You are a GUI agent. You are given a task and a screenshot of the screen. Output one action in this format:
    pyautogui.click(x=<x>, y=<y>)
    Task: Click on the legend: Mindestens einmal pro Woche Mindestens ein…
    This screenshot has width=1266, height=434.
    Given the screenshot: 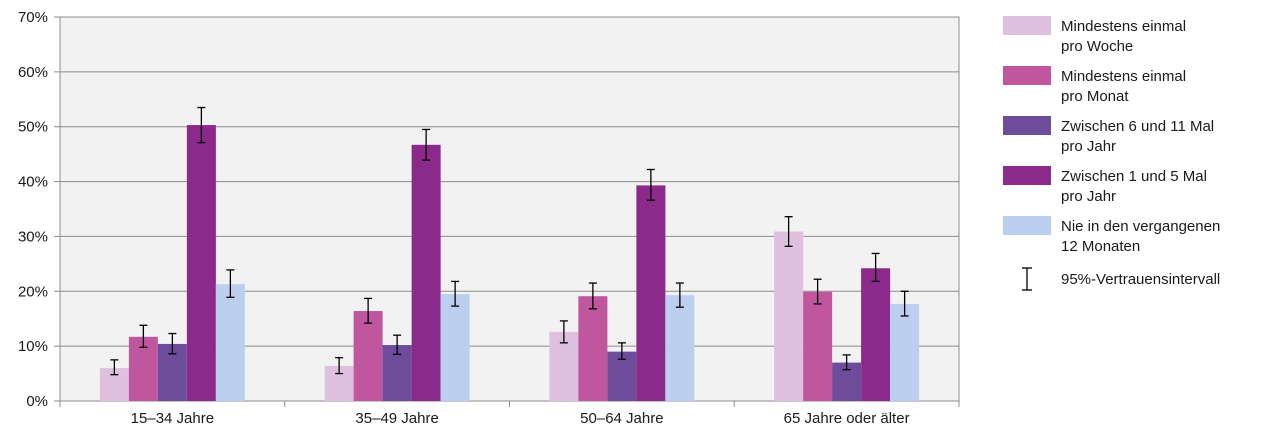 What is the action you would take?
    pyautogui.click(x=1111, y=153)
    